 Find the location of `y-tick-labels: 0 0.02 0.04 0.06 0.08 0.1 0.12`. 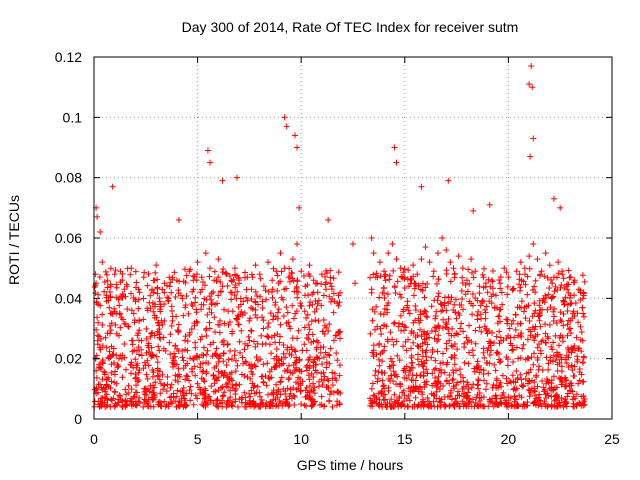

y-tick-labels: 0 0.02 0.04 0.06 0.08 0.1 0.12 is located at coordinates (68, 238).